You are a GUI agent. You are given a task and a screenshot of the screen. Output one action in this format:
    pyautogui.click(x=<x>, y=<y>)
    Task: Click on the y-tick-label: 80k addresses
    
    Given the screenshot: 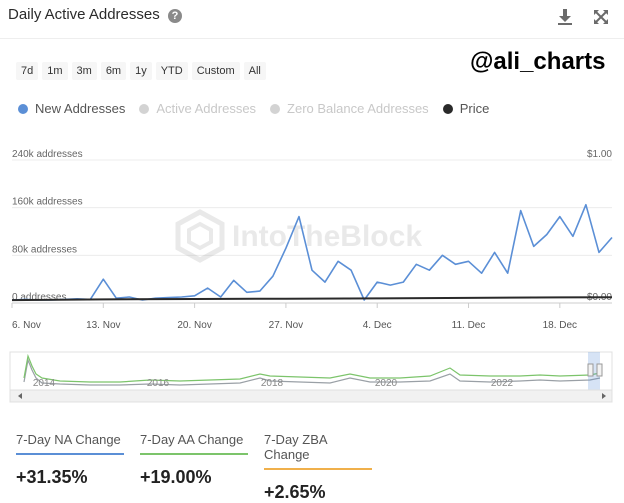 What is the action you would take?
    pyautogui.click(x=44, y=249)
    